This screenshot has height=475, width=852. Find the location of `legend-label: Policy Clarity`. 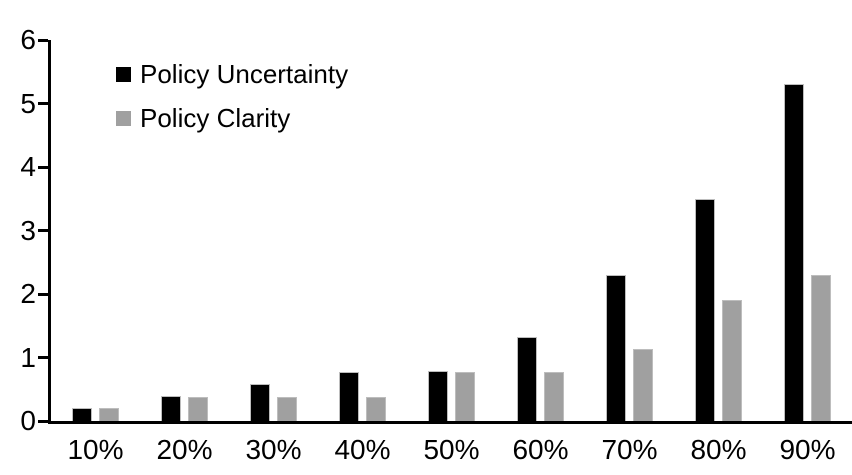

legend-label: Policy Clarity is located at coordinates (215, 117).